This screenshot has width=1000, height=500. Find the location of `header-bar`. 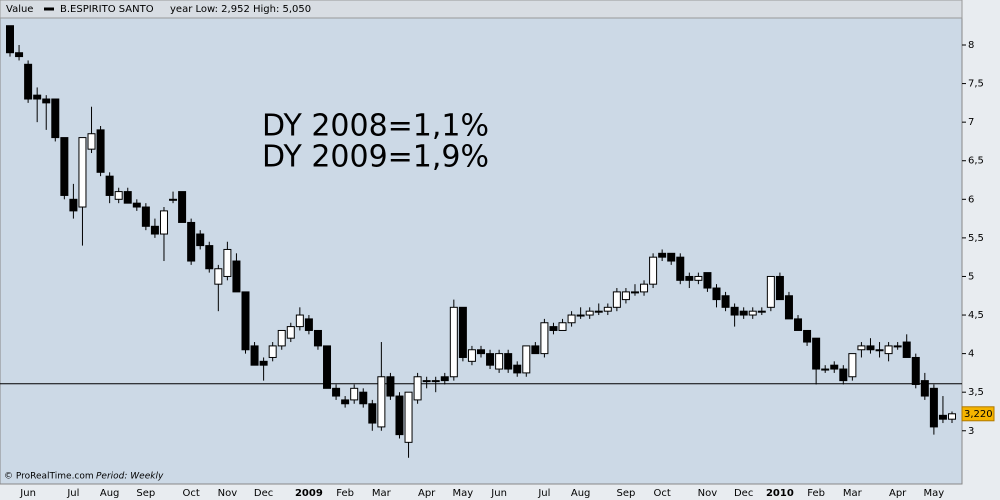

header-bar is located at coordinates (481, 9).